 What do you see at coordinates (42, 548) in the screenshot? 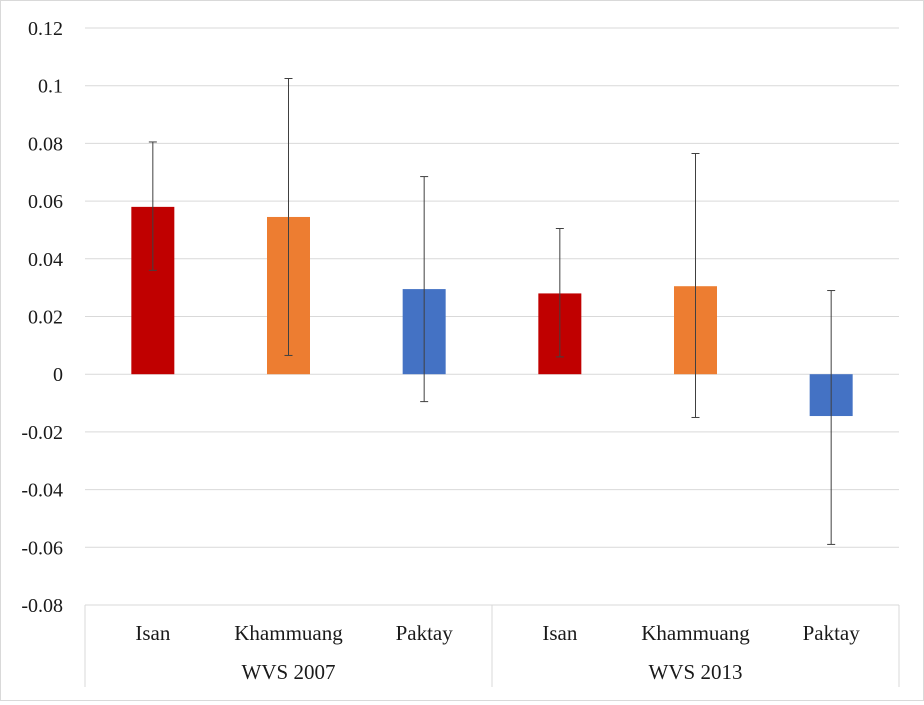
I see `y-tick-label: -0.06` at bounding box center [42, 548].